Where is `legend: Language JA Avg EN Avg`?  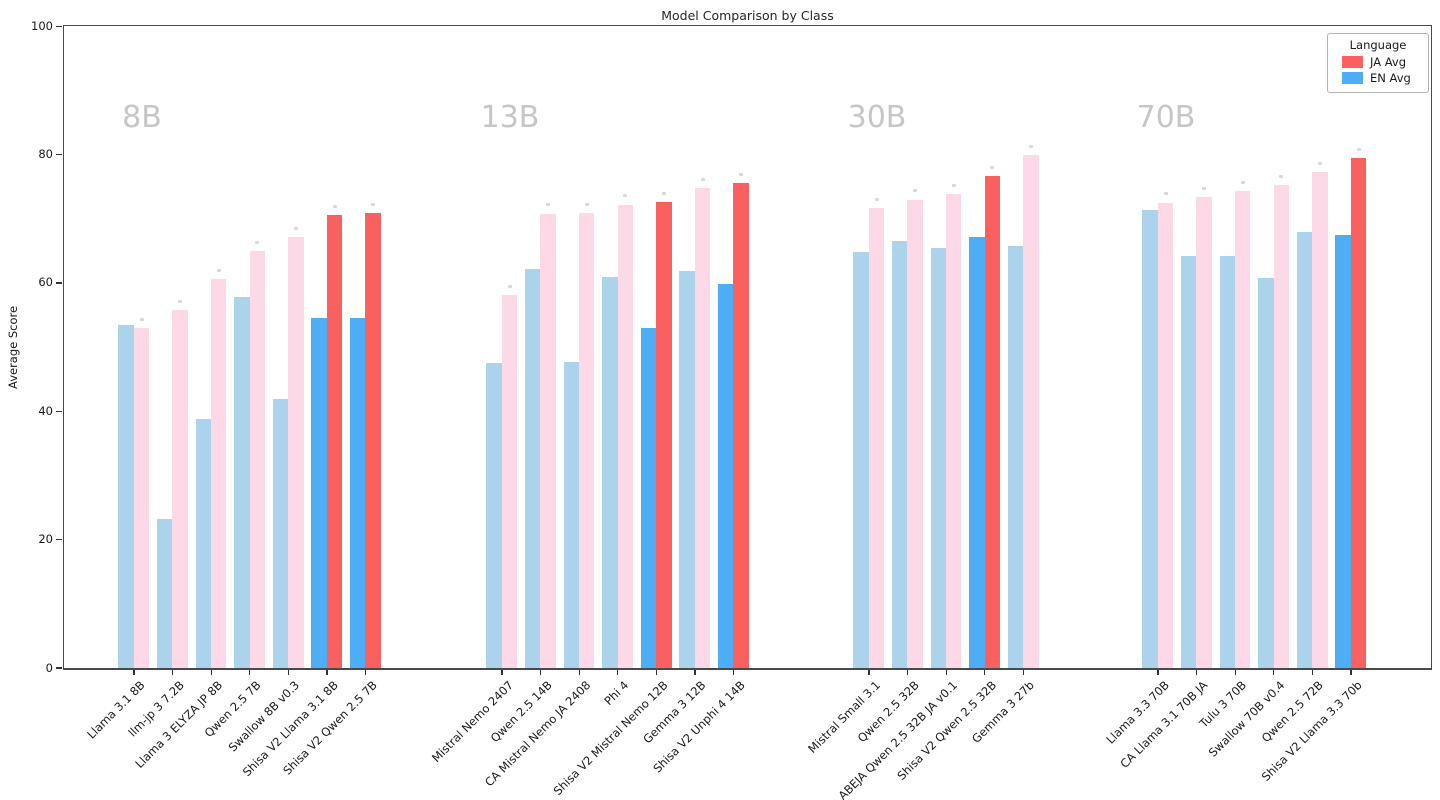
legend: Language JA Avg EN Avg is located at coordinates (1378, 63).